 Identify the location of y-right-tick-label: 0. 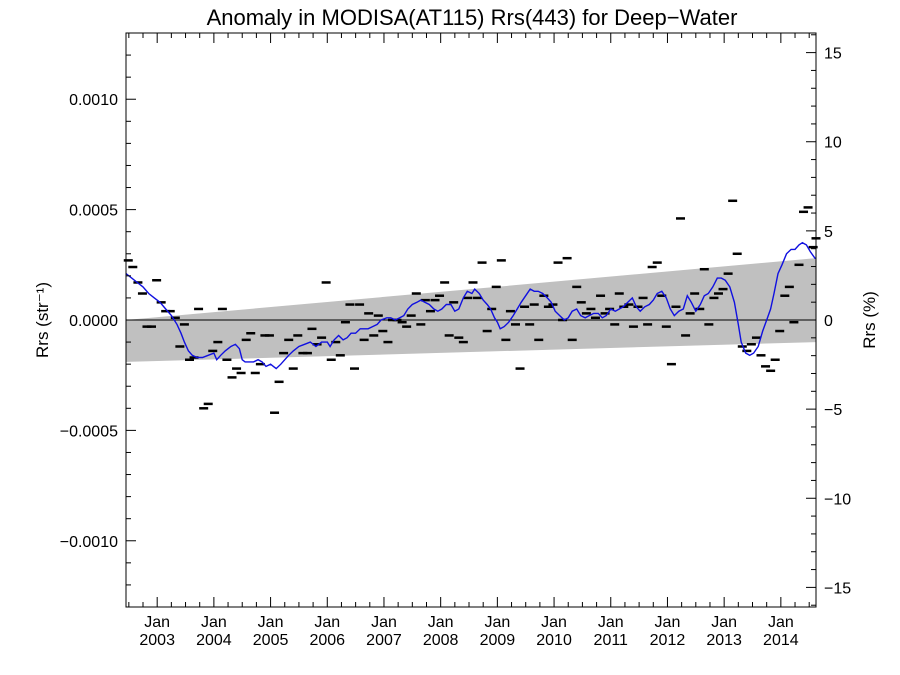
(828, 321).